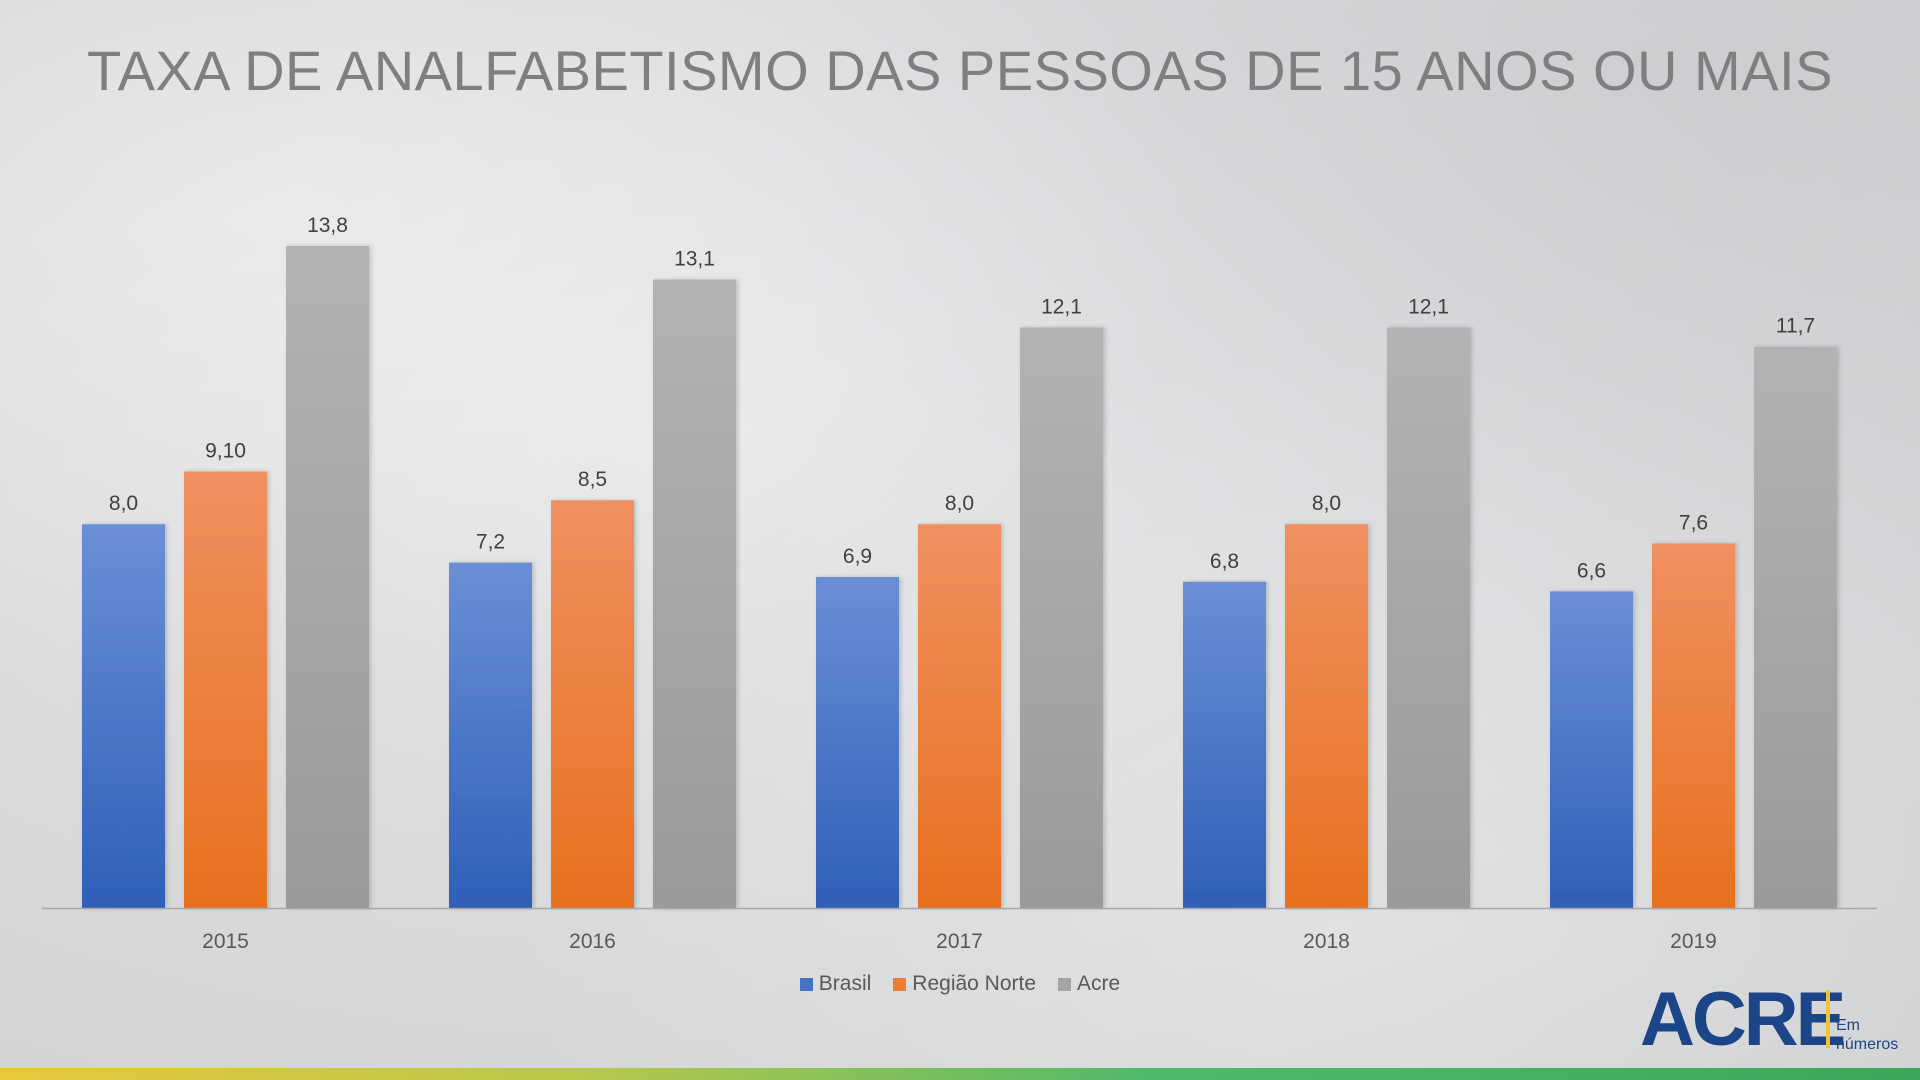 The image size is (1920, 1080). Describe the element at coordinates (225, 689) in the screenshot. I see `bar-regiao-norte-2015` at that location.